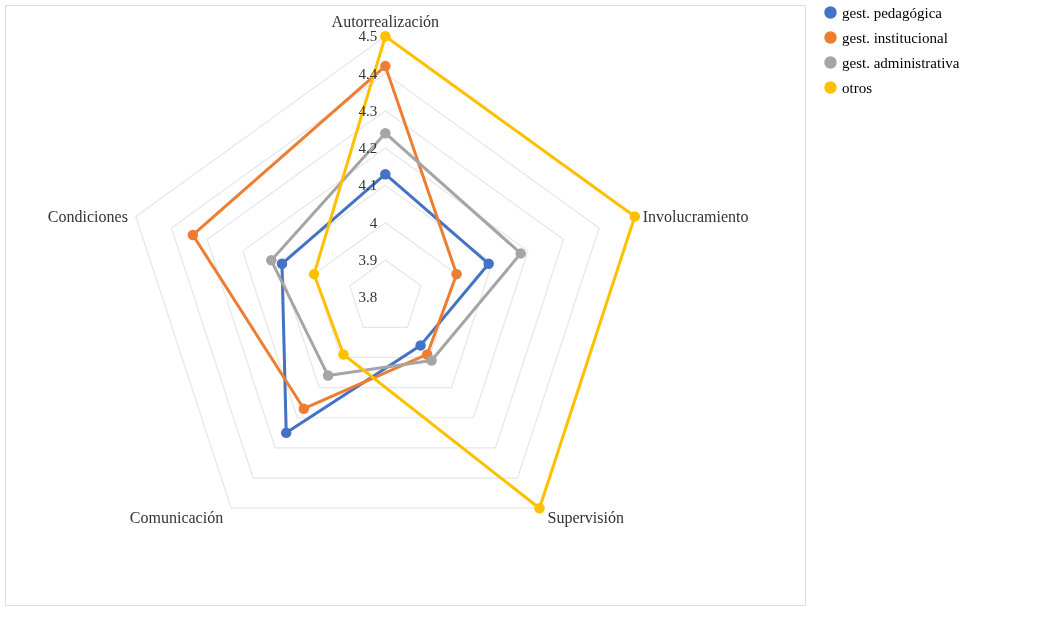  I want to click on legend-label: otros, so click(857, 87).